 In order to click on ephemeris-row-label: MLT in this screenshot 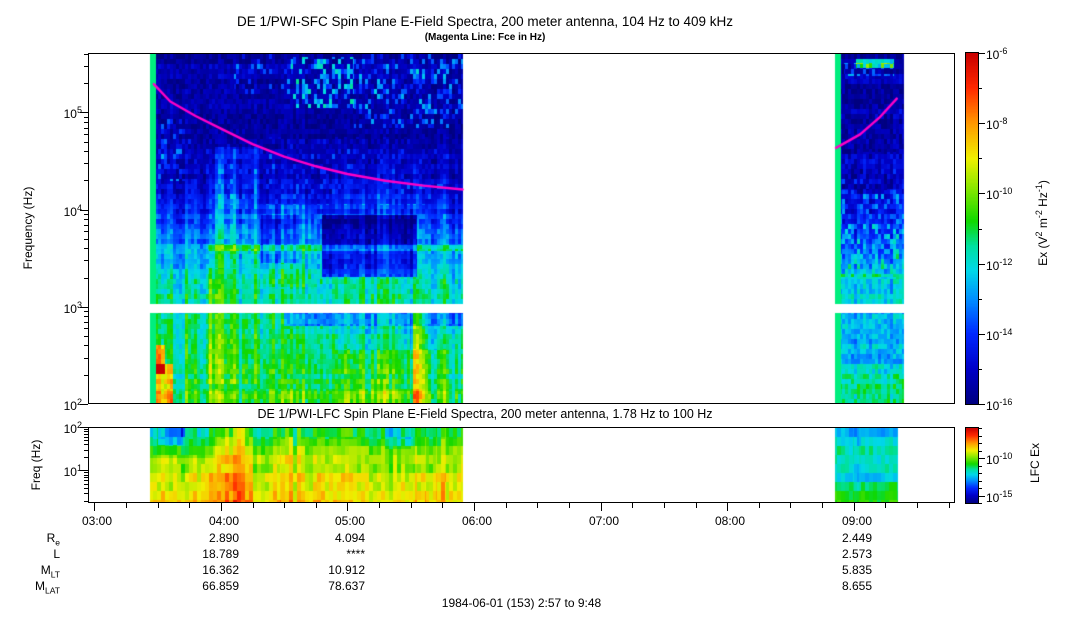, I will do `click(50, 571)`.